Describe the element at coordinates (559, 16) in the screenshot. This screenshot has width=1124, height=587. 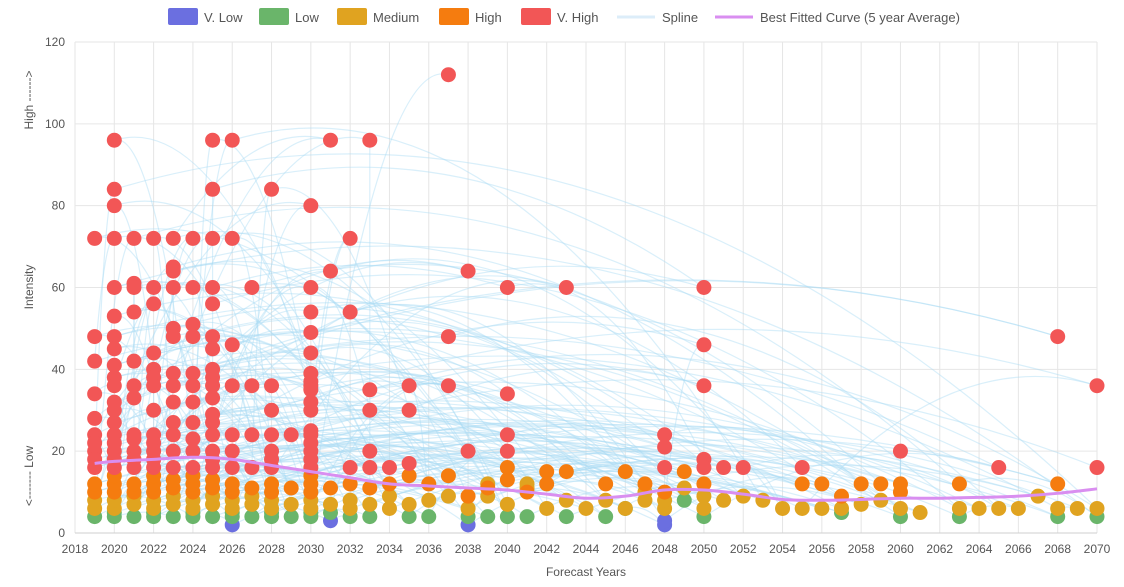
I see `legend-item-v-high: V. High` at that location.